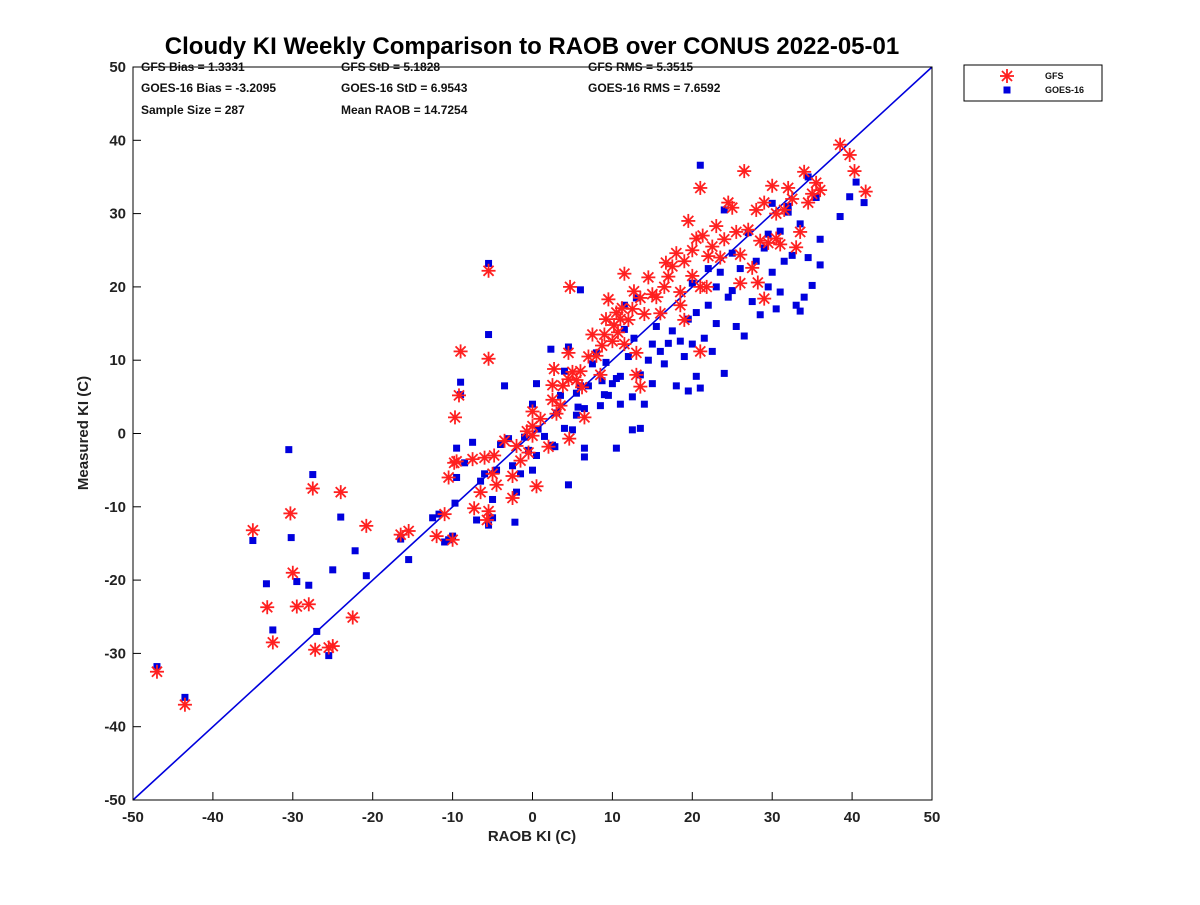 This screenshot has height=905, width=1200. I want to click on x-tick-label: 20, so click(692, 817).